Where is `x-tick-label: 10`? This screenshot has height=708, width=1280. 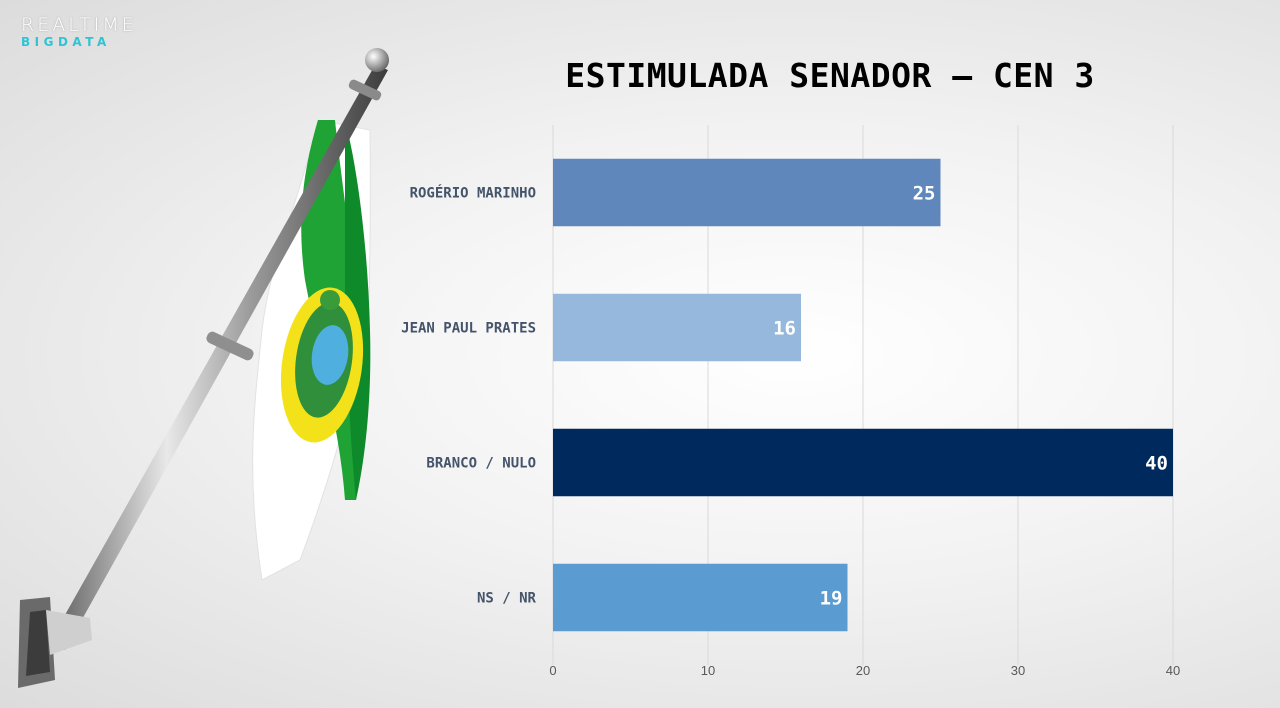 x-tick-label: 10 is located at coordinates (708, 670).